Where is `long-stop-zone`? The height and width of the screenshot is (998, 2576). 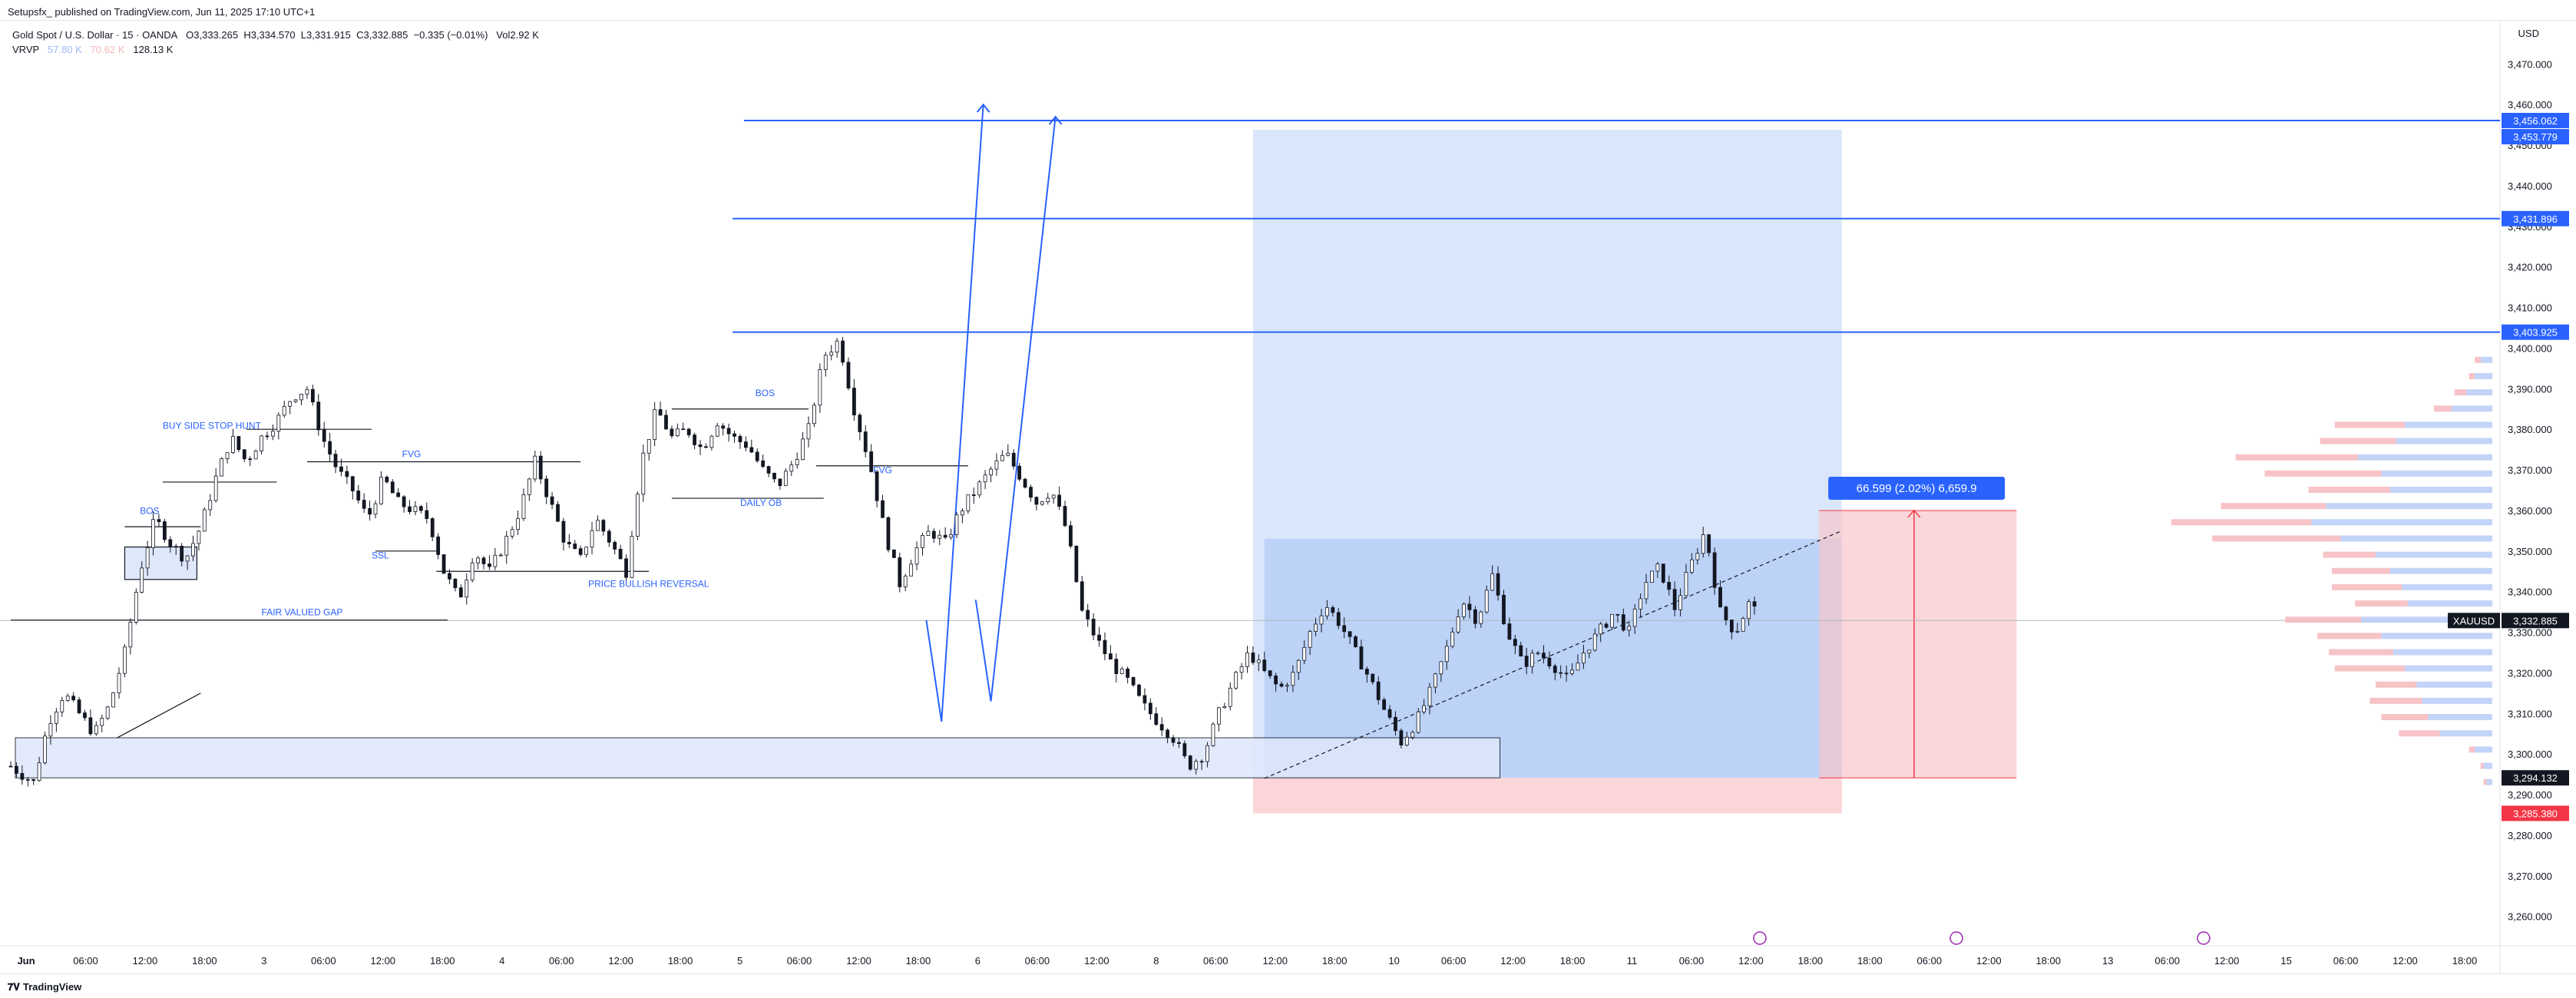
long-stop-zone is located at coordinates (1547, 796).